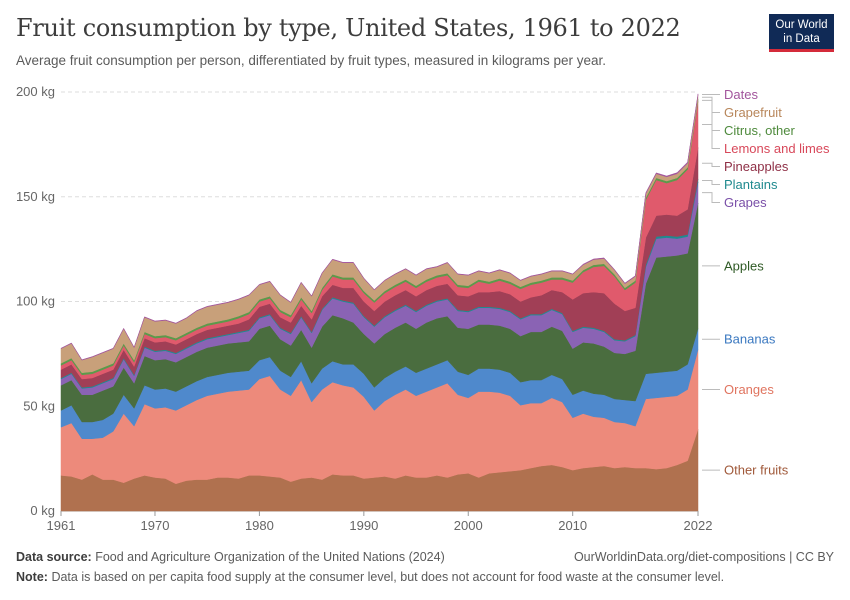 The height and width of the screenshot is (600, 850). I want to click on legend-label-lemons-and-limes: Lemons and limes, so click(777, 148).